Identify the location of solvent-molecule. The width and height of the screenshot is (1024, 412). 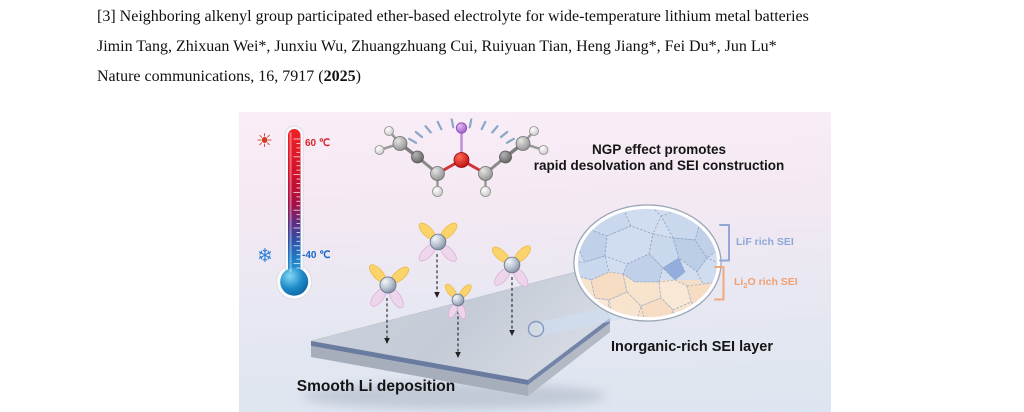
(461, 157).